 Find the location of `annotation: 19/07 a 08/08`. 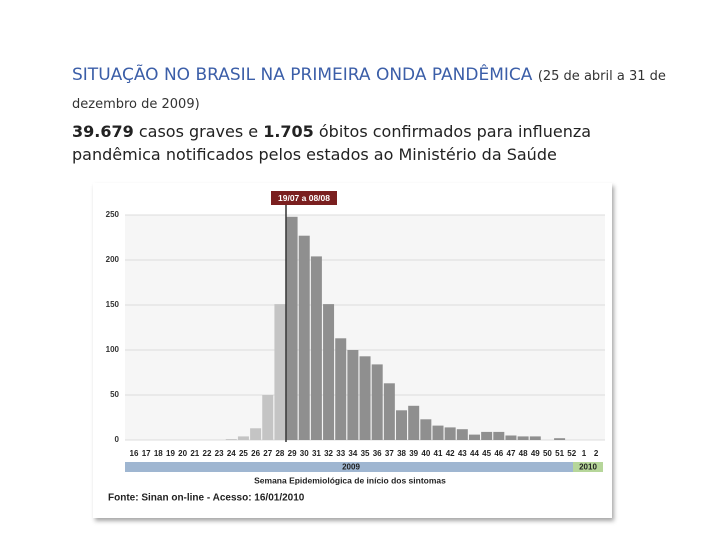

annotation: 19/07 a 08/08 is located at coordinates (304, 198).